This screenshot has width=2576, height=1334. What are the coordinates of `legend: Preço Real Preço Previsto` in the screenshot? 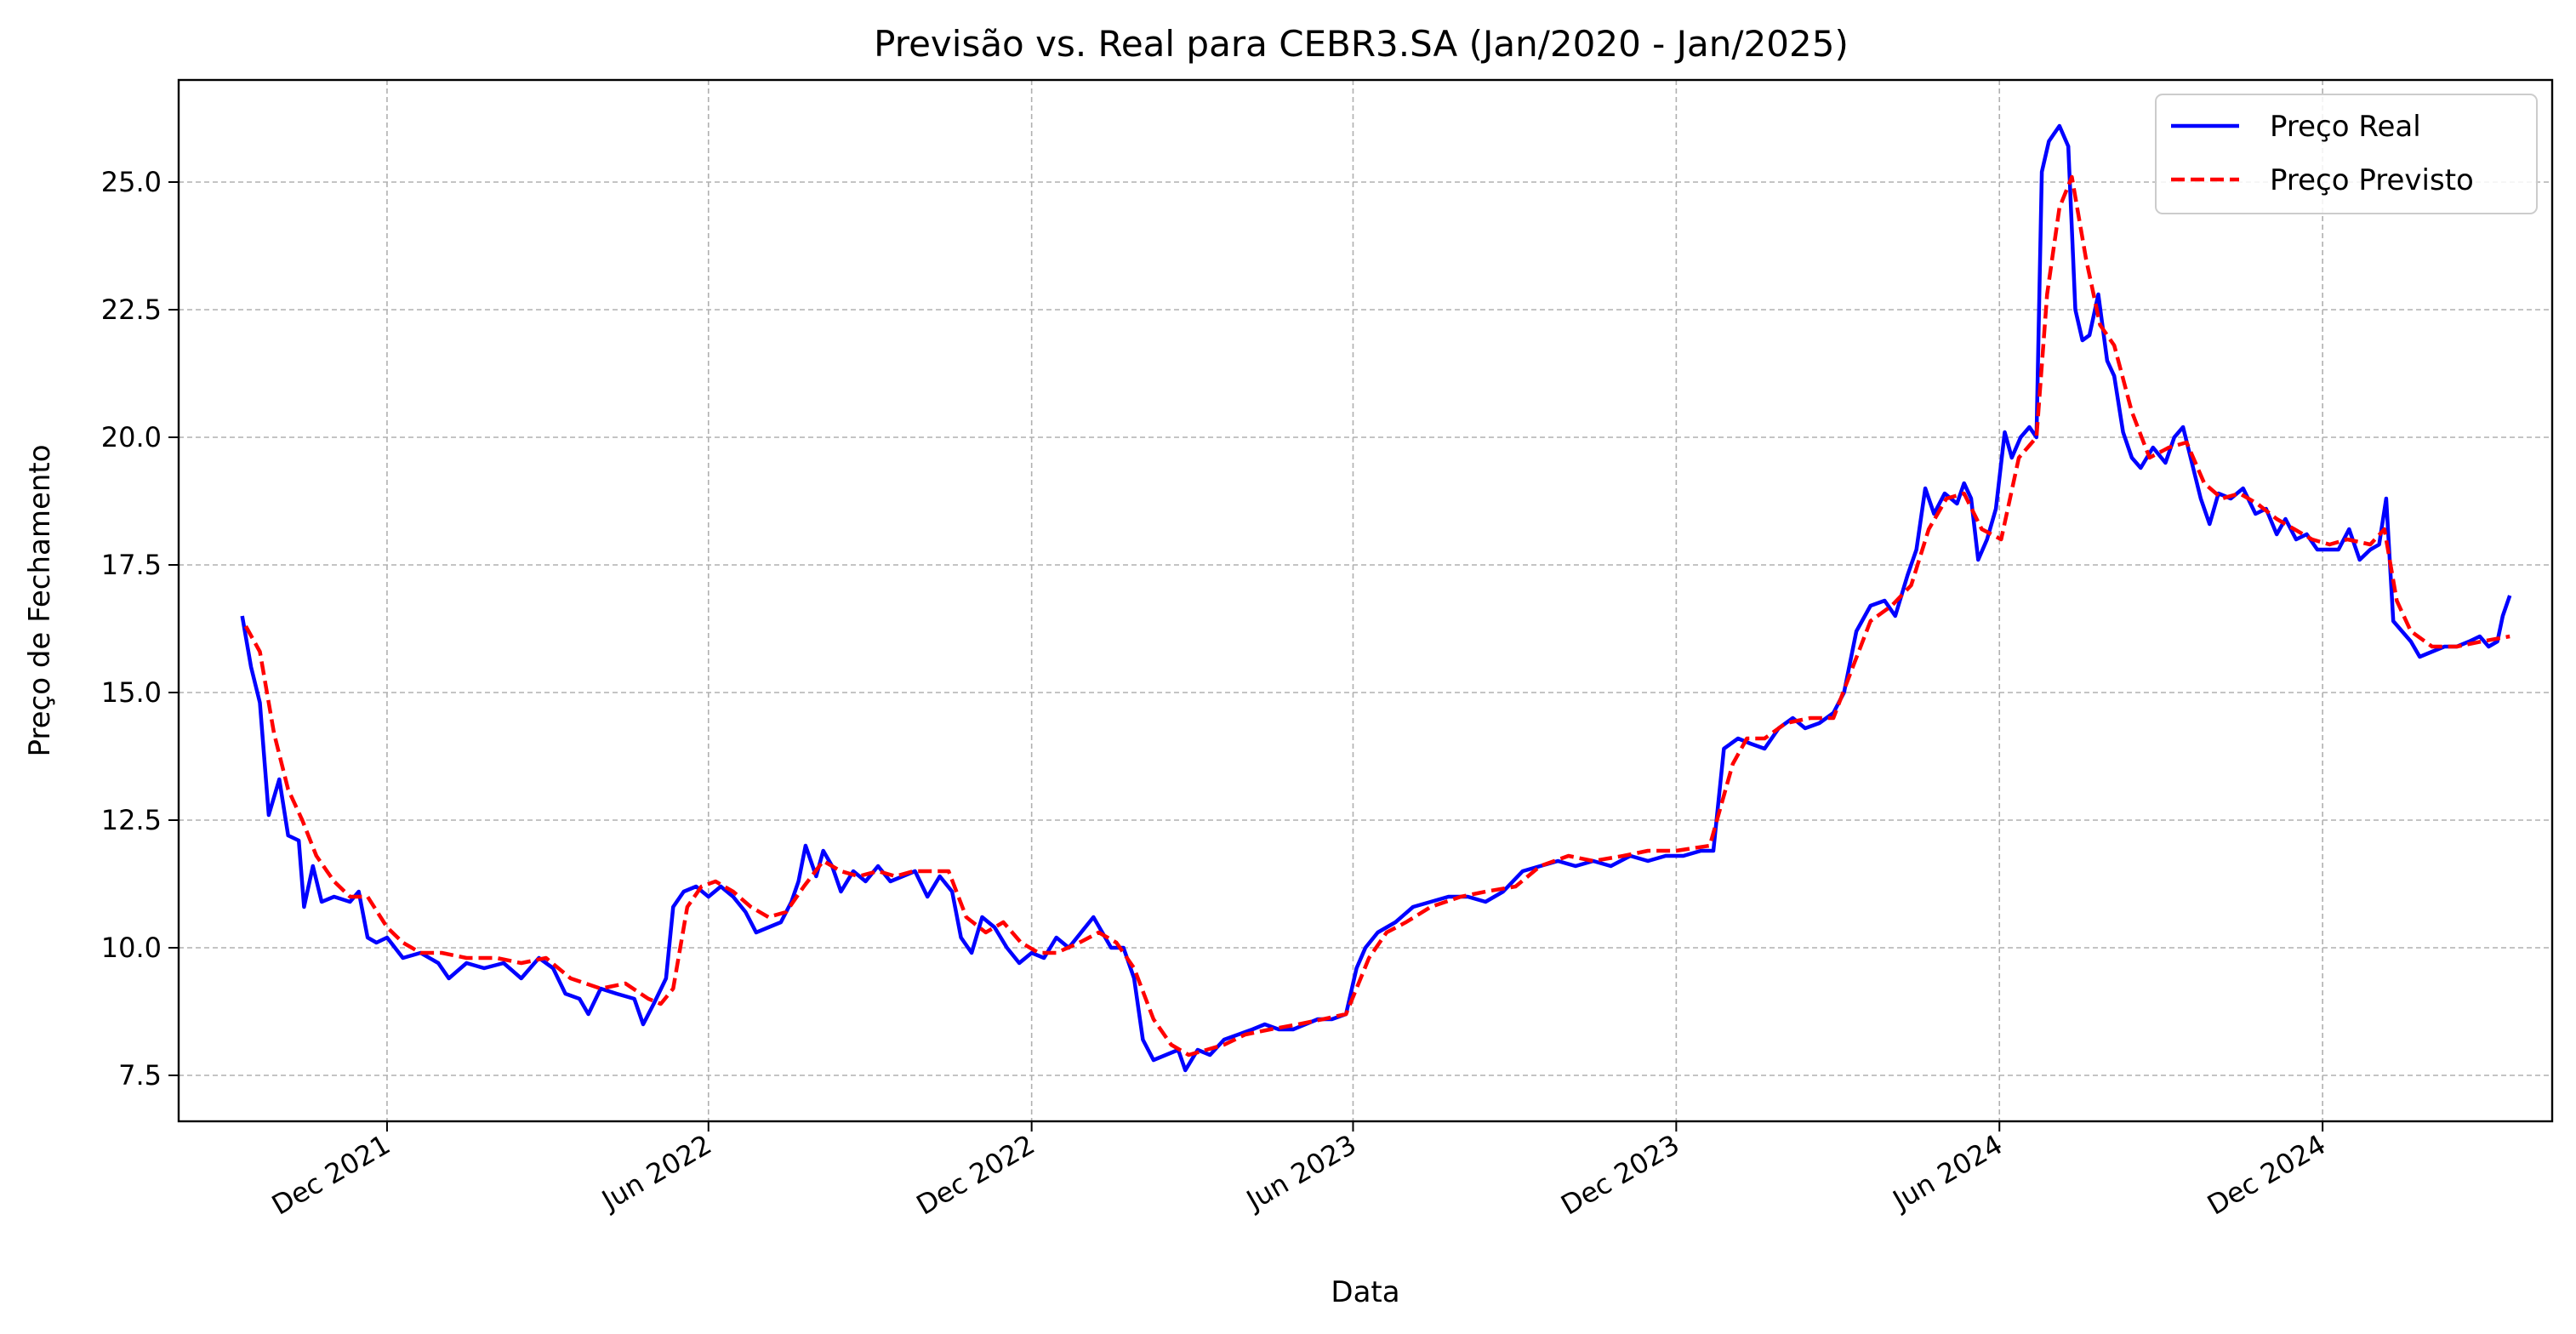 It's located at (2346, 154).